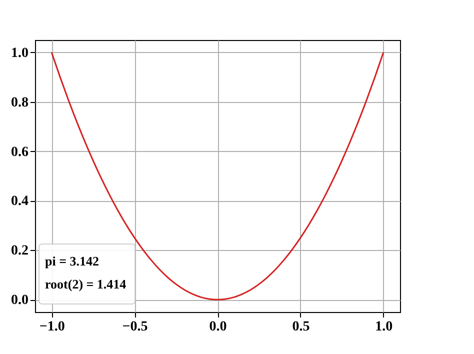 The width and height of the screenshot is (474, 354). Describe the element at coordinates (52, 327) in the screenshot. I see `x-tick-label: −1.0` at that location.